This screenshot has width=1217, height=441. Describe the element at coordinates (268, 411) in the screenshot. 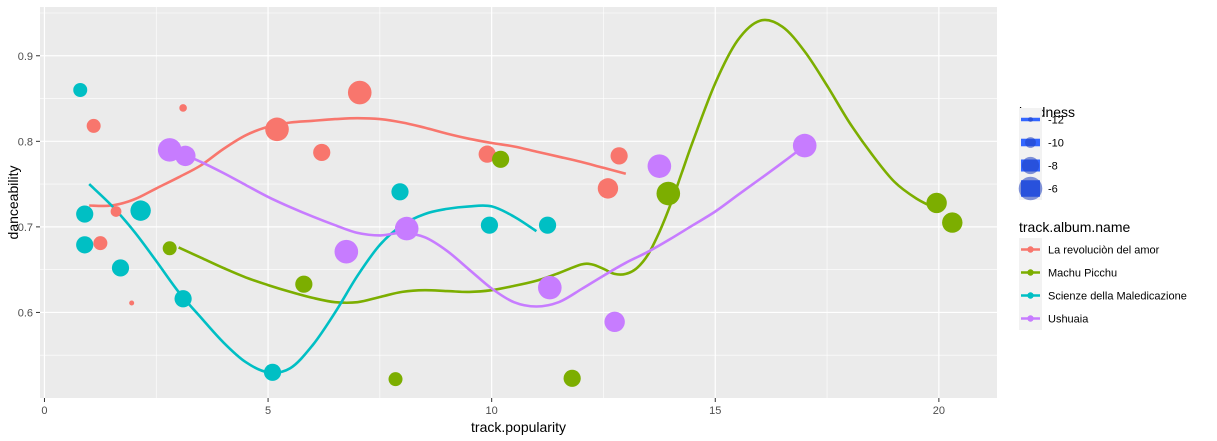

I see `x-tick-label: 5` at that location.